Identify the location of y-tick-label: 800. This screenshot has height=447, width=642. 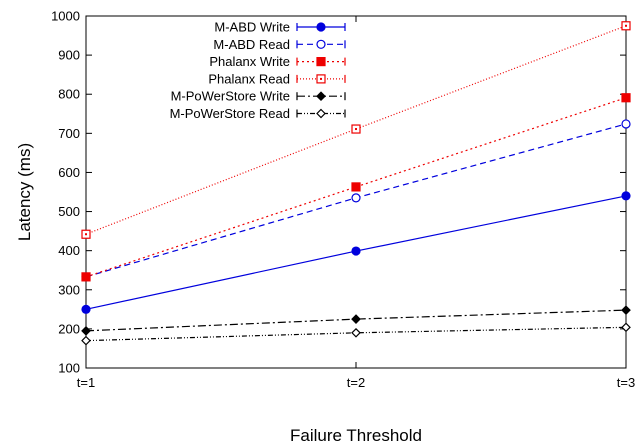
(69, 94).